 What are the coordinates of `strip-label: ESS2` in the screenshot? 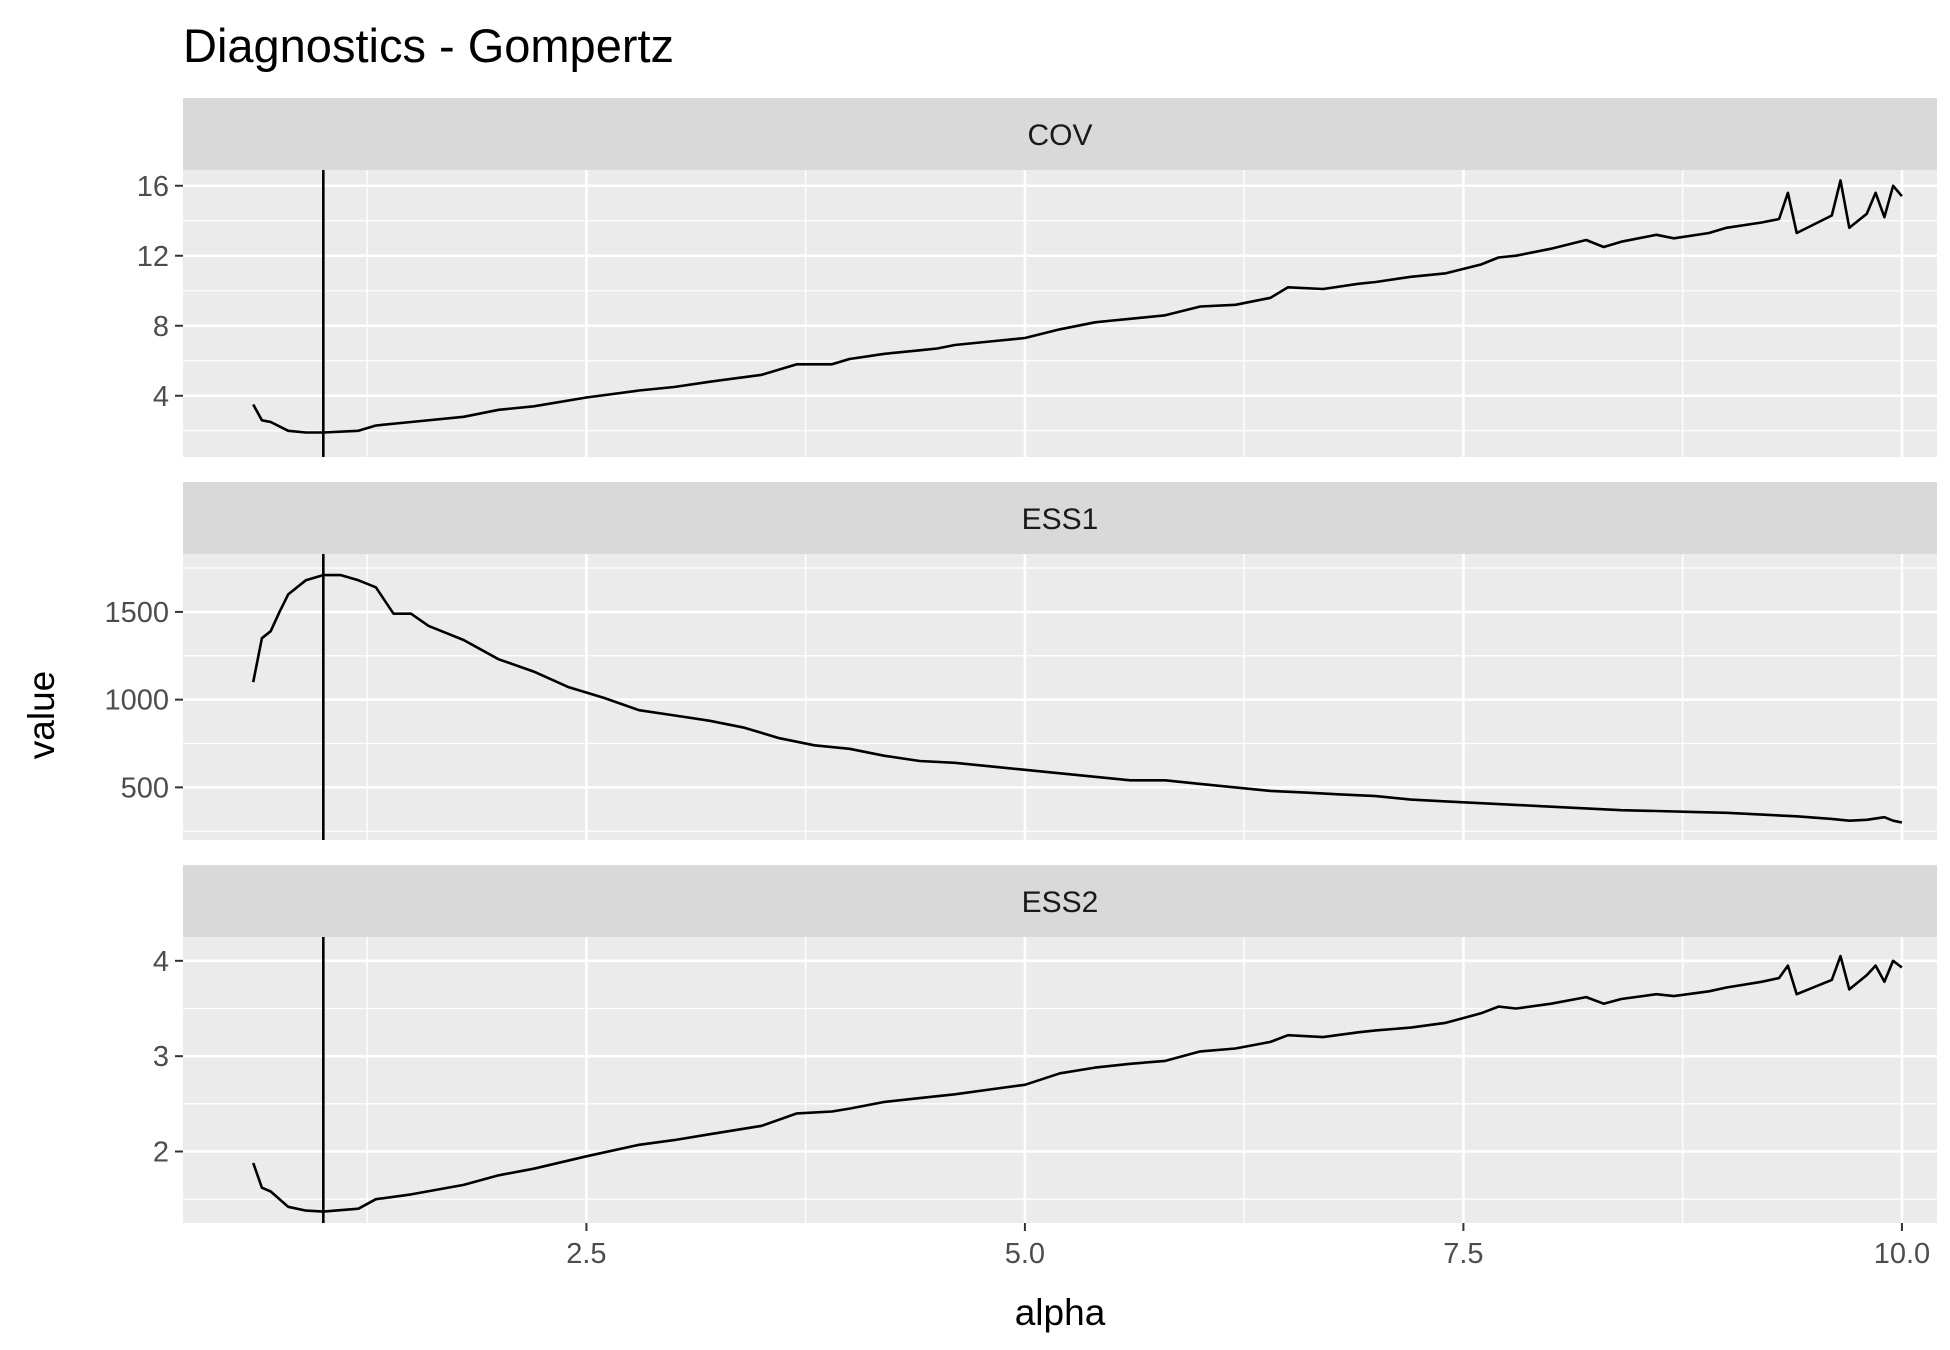 It's located at (1060, 902).